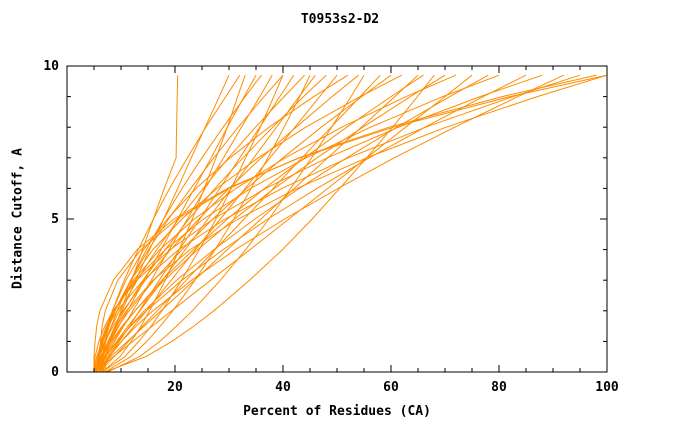 This screenshot has width=680, height=440. I want to click on y-axis-label: Distance Cutoff, A, so click(18, 218).